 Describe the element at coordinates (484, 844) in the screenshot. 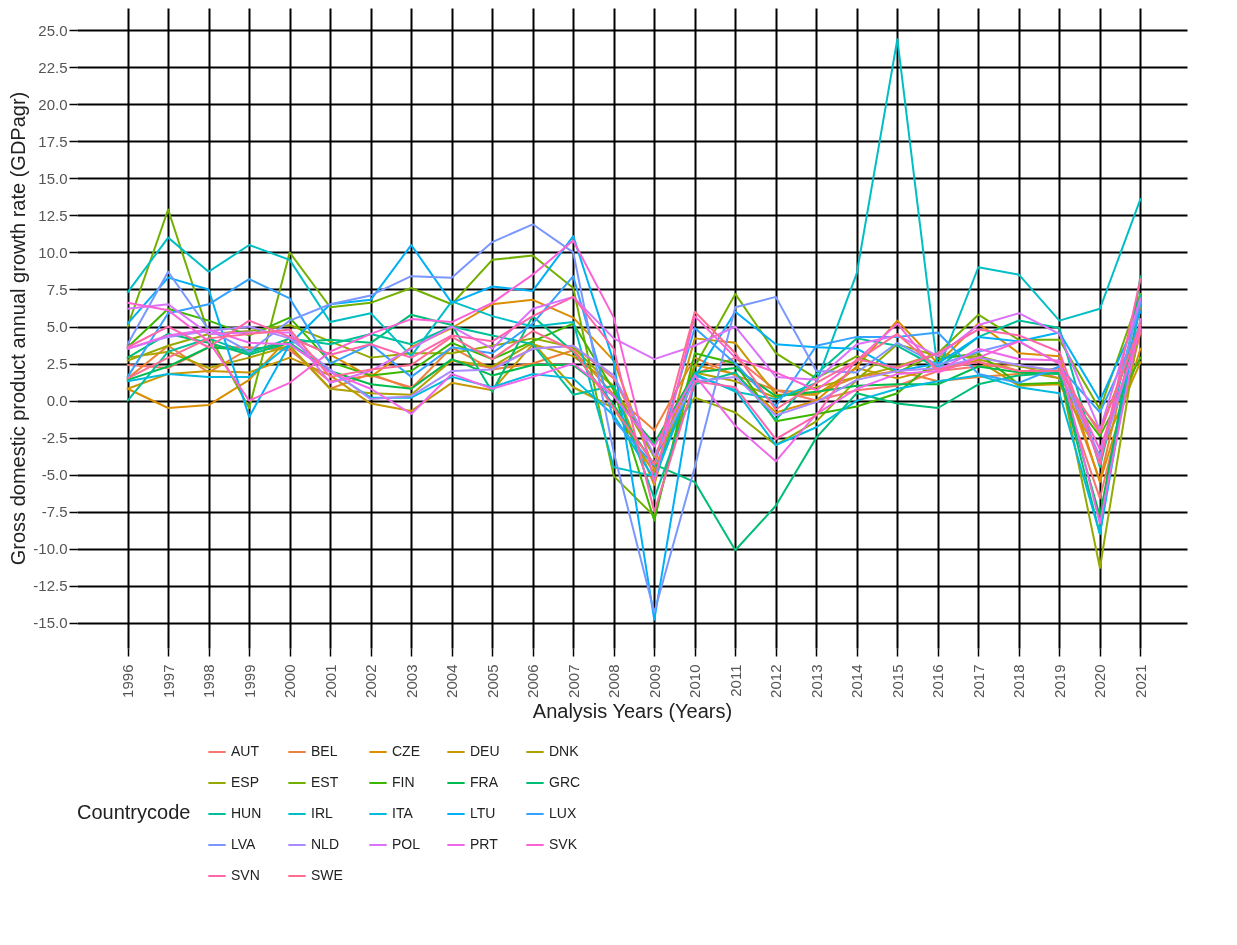

I see `legend-label: PRT` at that location.